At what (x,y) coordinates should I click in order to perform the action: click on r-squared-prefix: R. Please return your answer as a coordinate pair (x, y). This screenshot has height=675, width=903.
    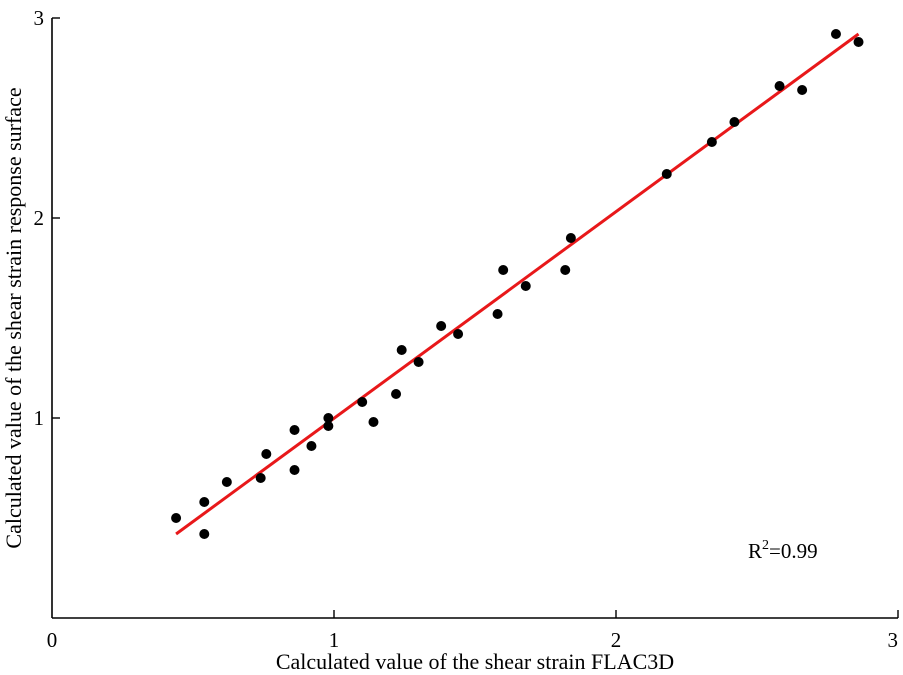
    Looking at the image, I should click on (755, 551).